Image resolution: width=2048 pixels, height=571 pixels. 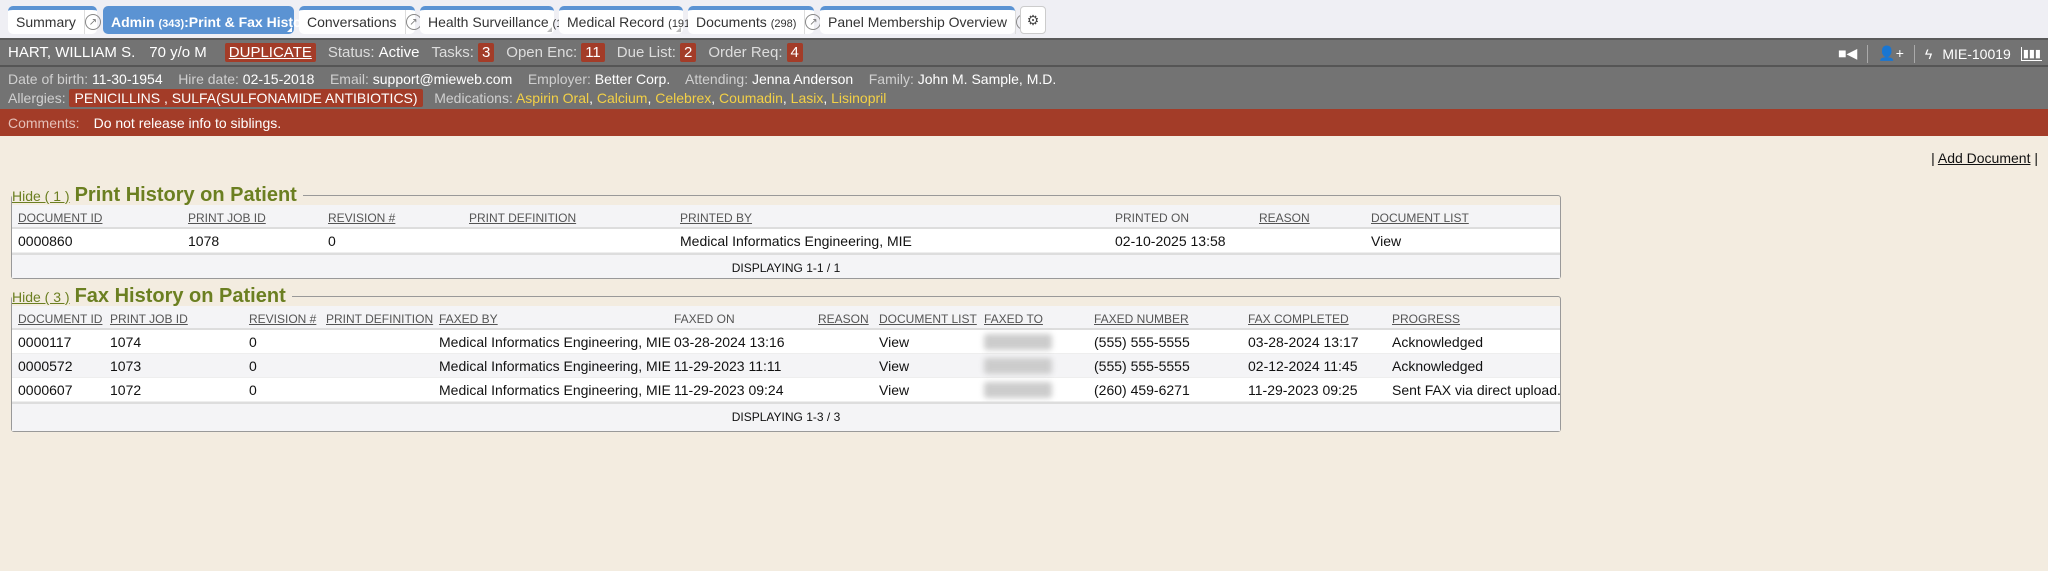 What do you see at coordinates (45, 241) in the screenshot?
I see `cell: 0000860` at bounding box center [45, 241].